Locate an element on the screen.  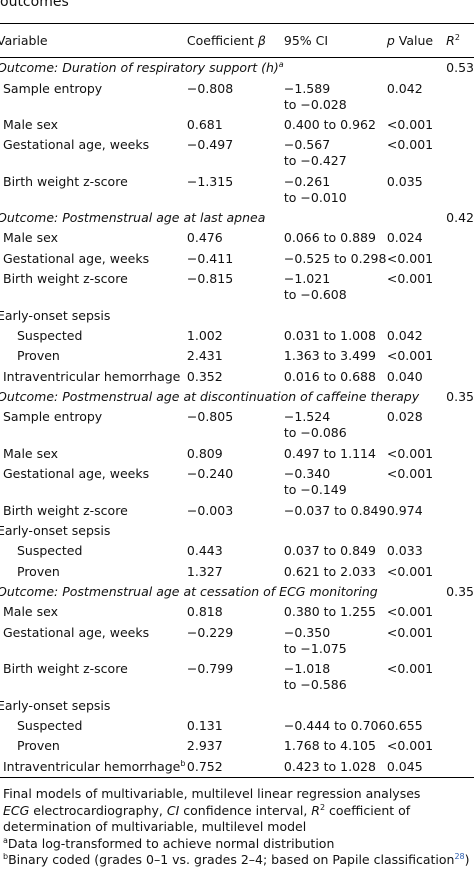
coefficient: 2.937 is located at coordinates (204, 746).